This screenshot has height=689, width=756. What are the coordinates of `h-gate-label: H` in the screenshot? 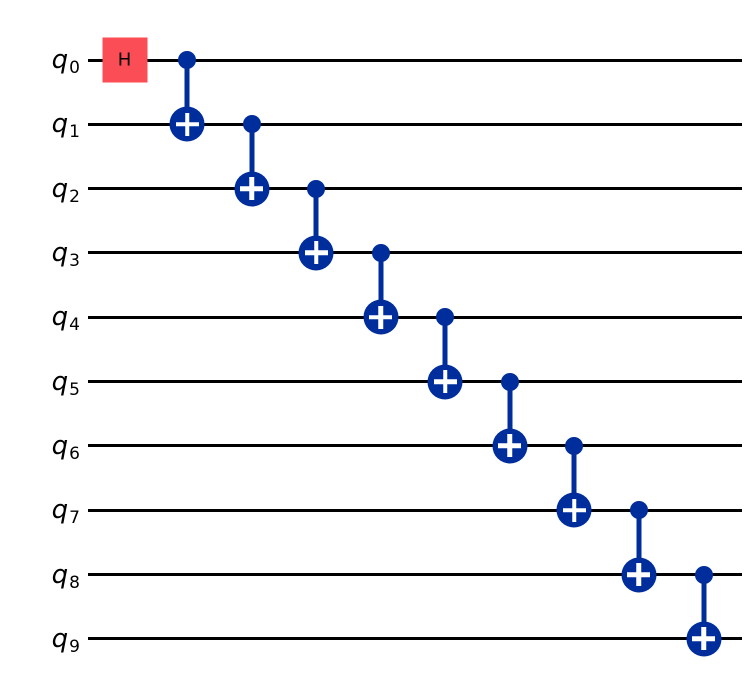 It's located at (124, 59).